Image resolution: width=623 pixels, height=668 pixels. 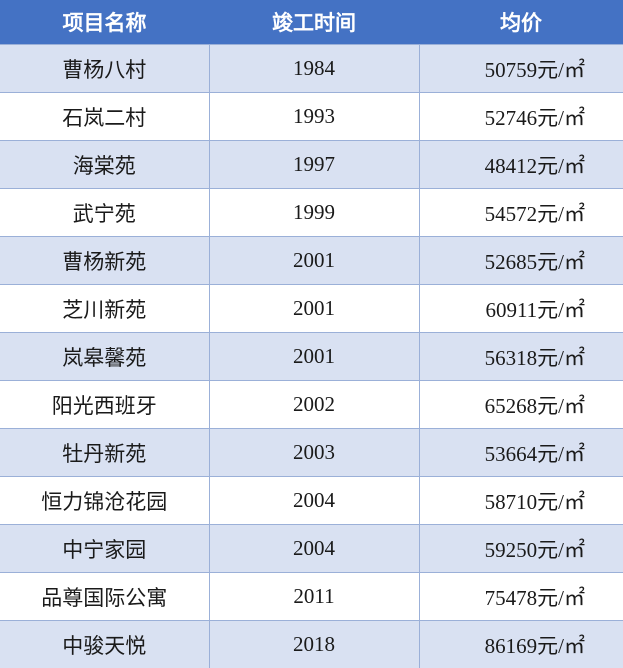 What do you see at coordinates (314, 597) in the screenshot?
I see `completion-year-cell: 2011` at bounding box center [314, 597].